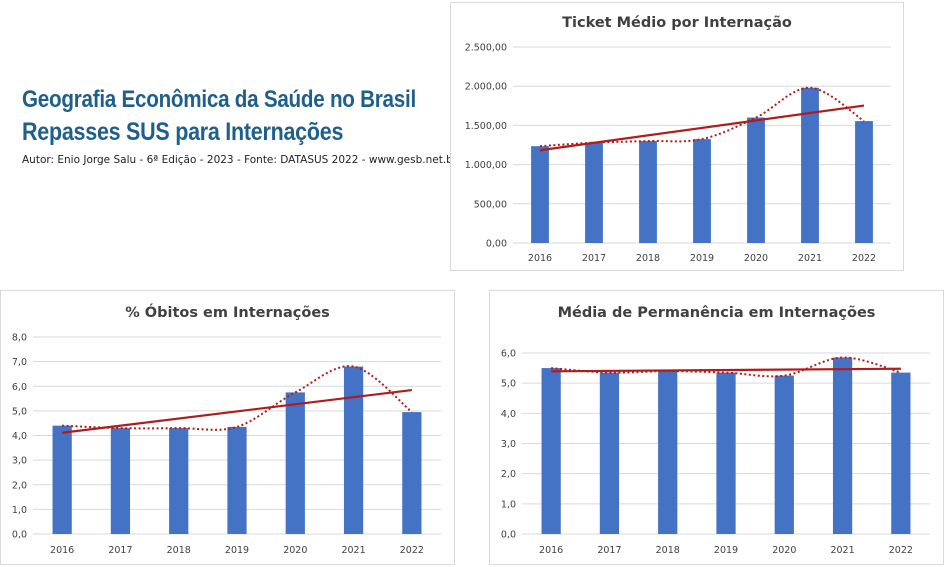 This screenshot has width=944, height=567. Describe the element at coordinates (677, 23) in the screenshot. I see `chart-title: Ticket Médio por Internação` at that location.